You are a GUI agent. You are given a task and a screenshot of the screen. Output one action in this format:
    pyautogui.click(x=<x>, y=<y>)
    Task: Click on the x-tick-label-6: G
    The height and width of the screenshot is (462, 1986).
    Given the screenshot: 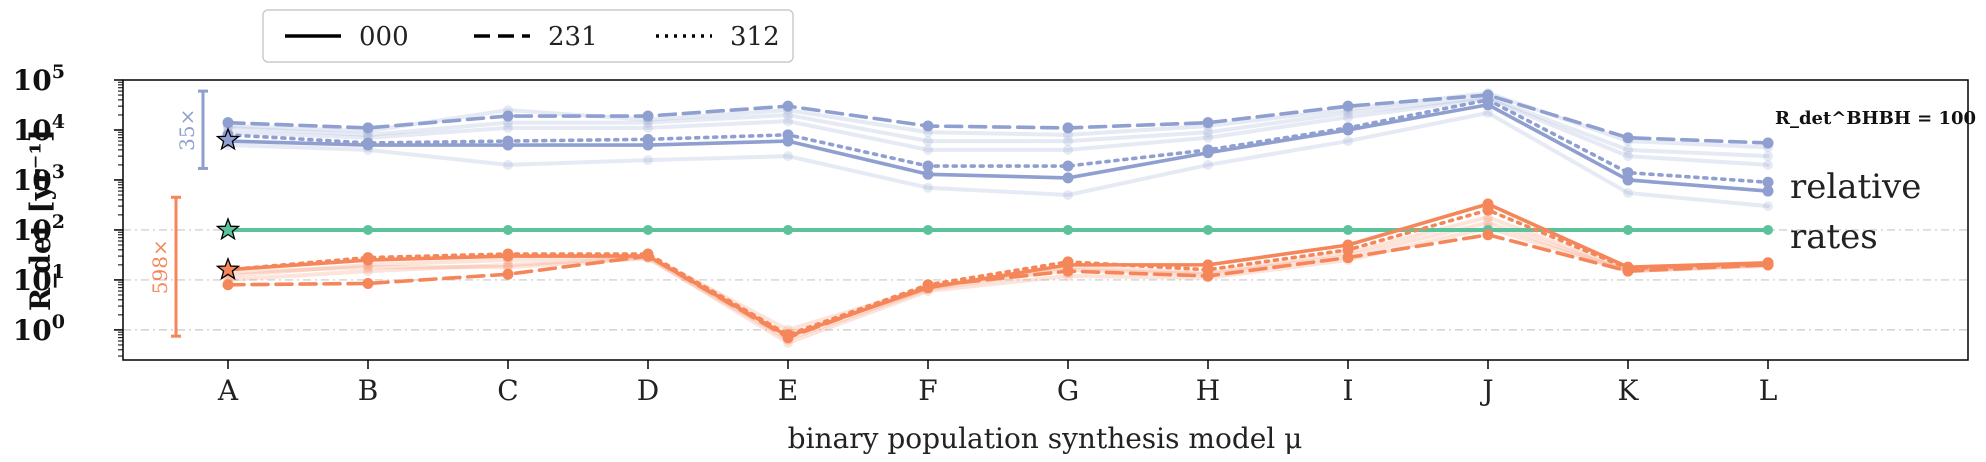 What is the action you would take?
    pyautogui.click(x=1068, y=390)
    